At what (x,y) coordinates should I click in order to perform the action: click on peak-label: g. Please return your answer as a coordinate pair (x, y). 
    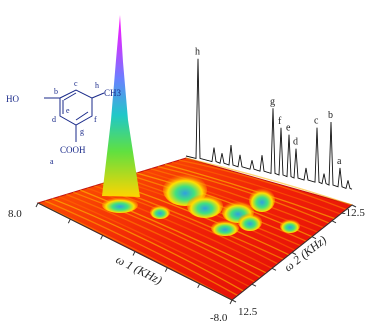
    Looking at the image, I should click on (272, 101).